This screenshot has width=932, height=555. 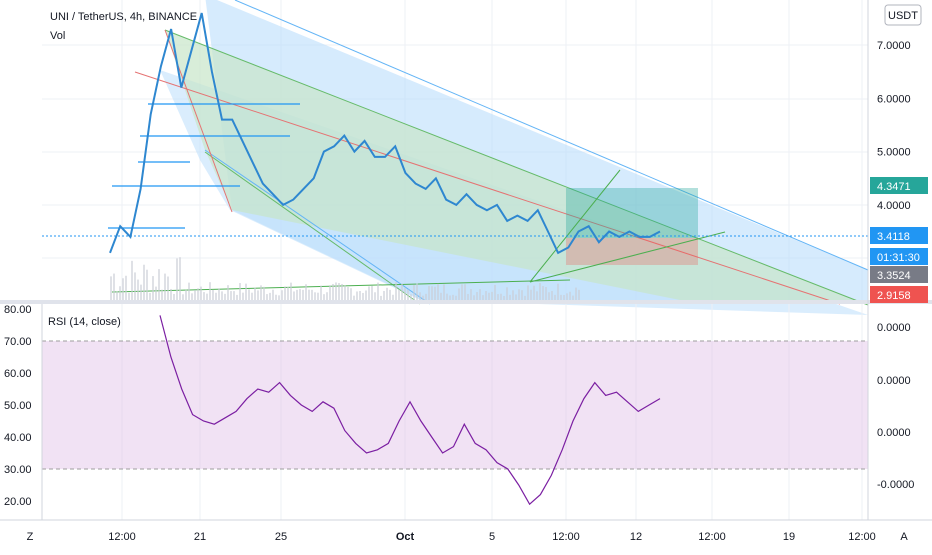 I want to click on timezone-button: Z, so click(x=30, y=537).